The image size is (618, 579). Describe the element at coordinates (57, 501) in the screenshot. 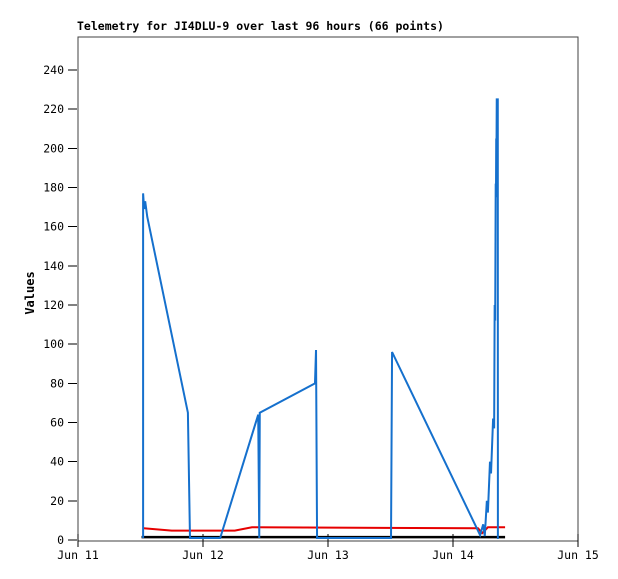

I see `y-tick-label: 20` at that location.